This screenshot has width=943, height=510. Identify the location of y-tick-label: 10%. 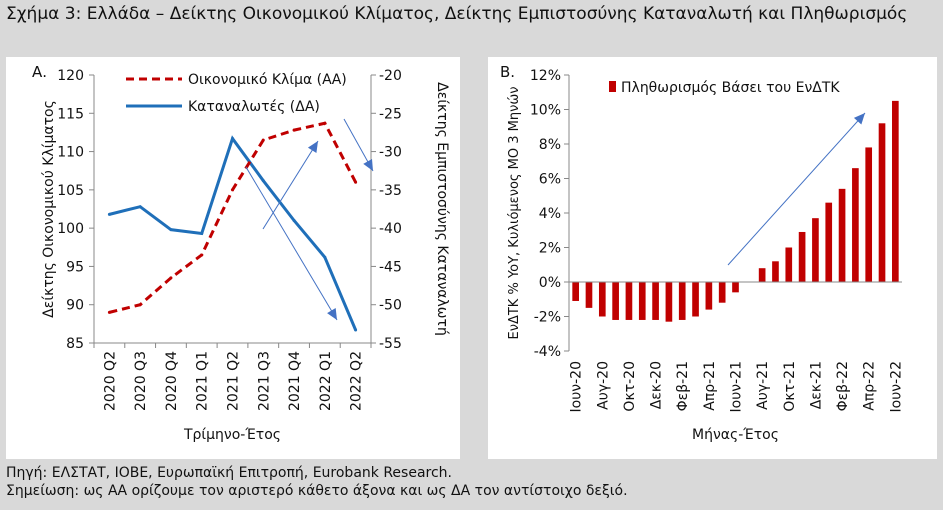
(545, 111).